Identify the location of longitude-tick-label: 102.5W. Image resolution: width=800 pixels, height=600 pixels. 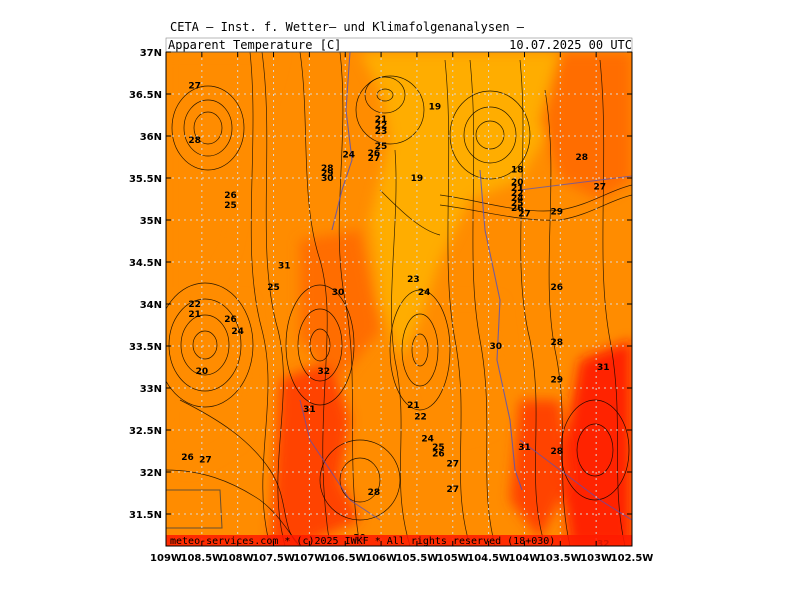
(632, 558).